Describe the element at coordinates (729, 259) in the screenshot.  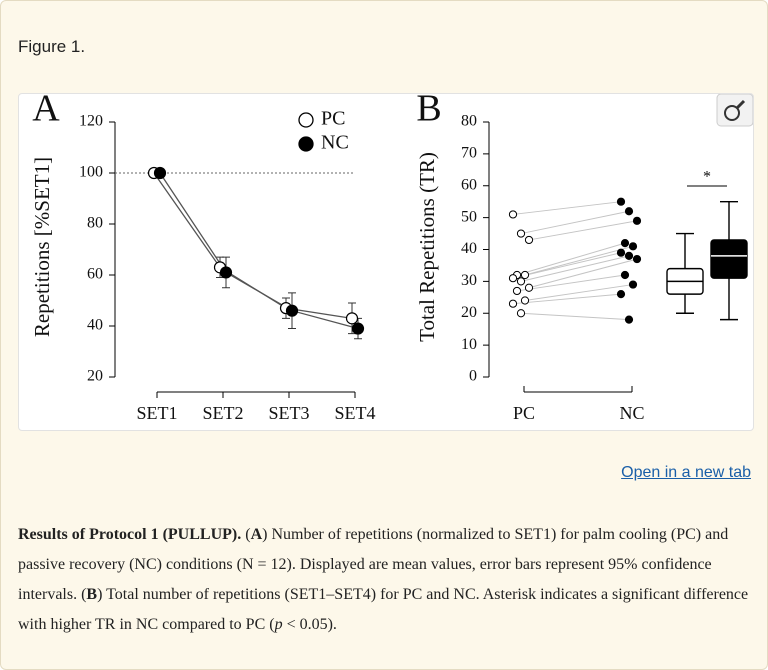
I see `box` at that location.